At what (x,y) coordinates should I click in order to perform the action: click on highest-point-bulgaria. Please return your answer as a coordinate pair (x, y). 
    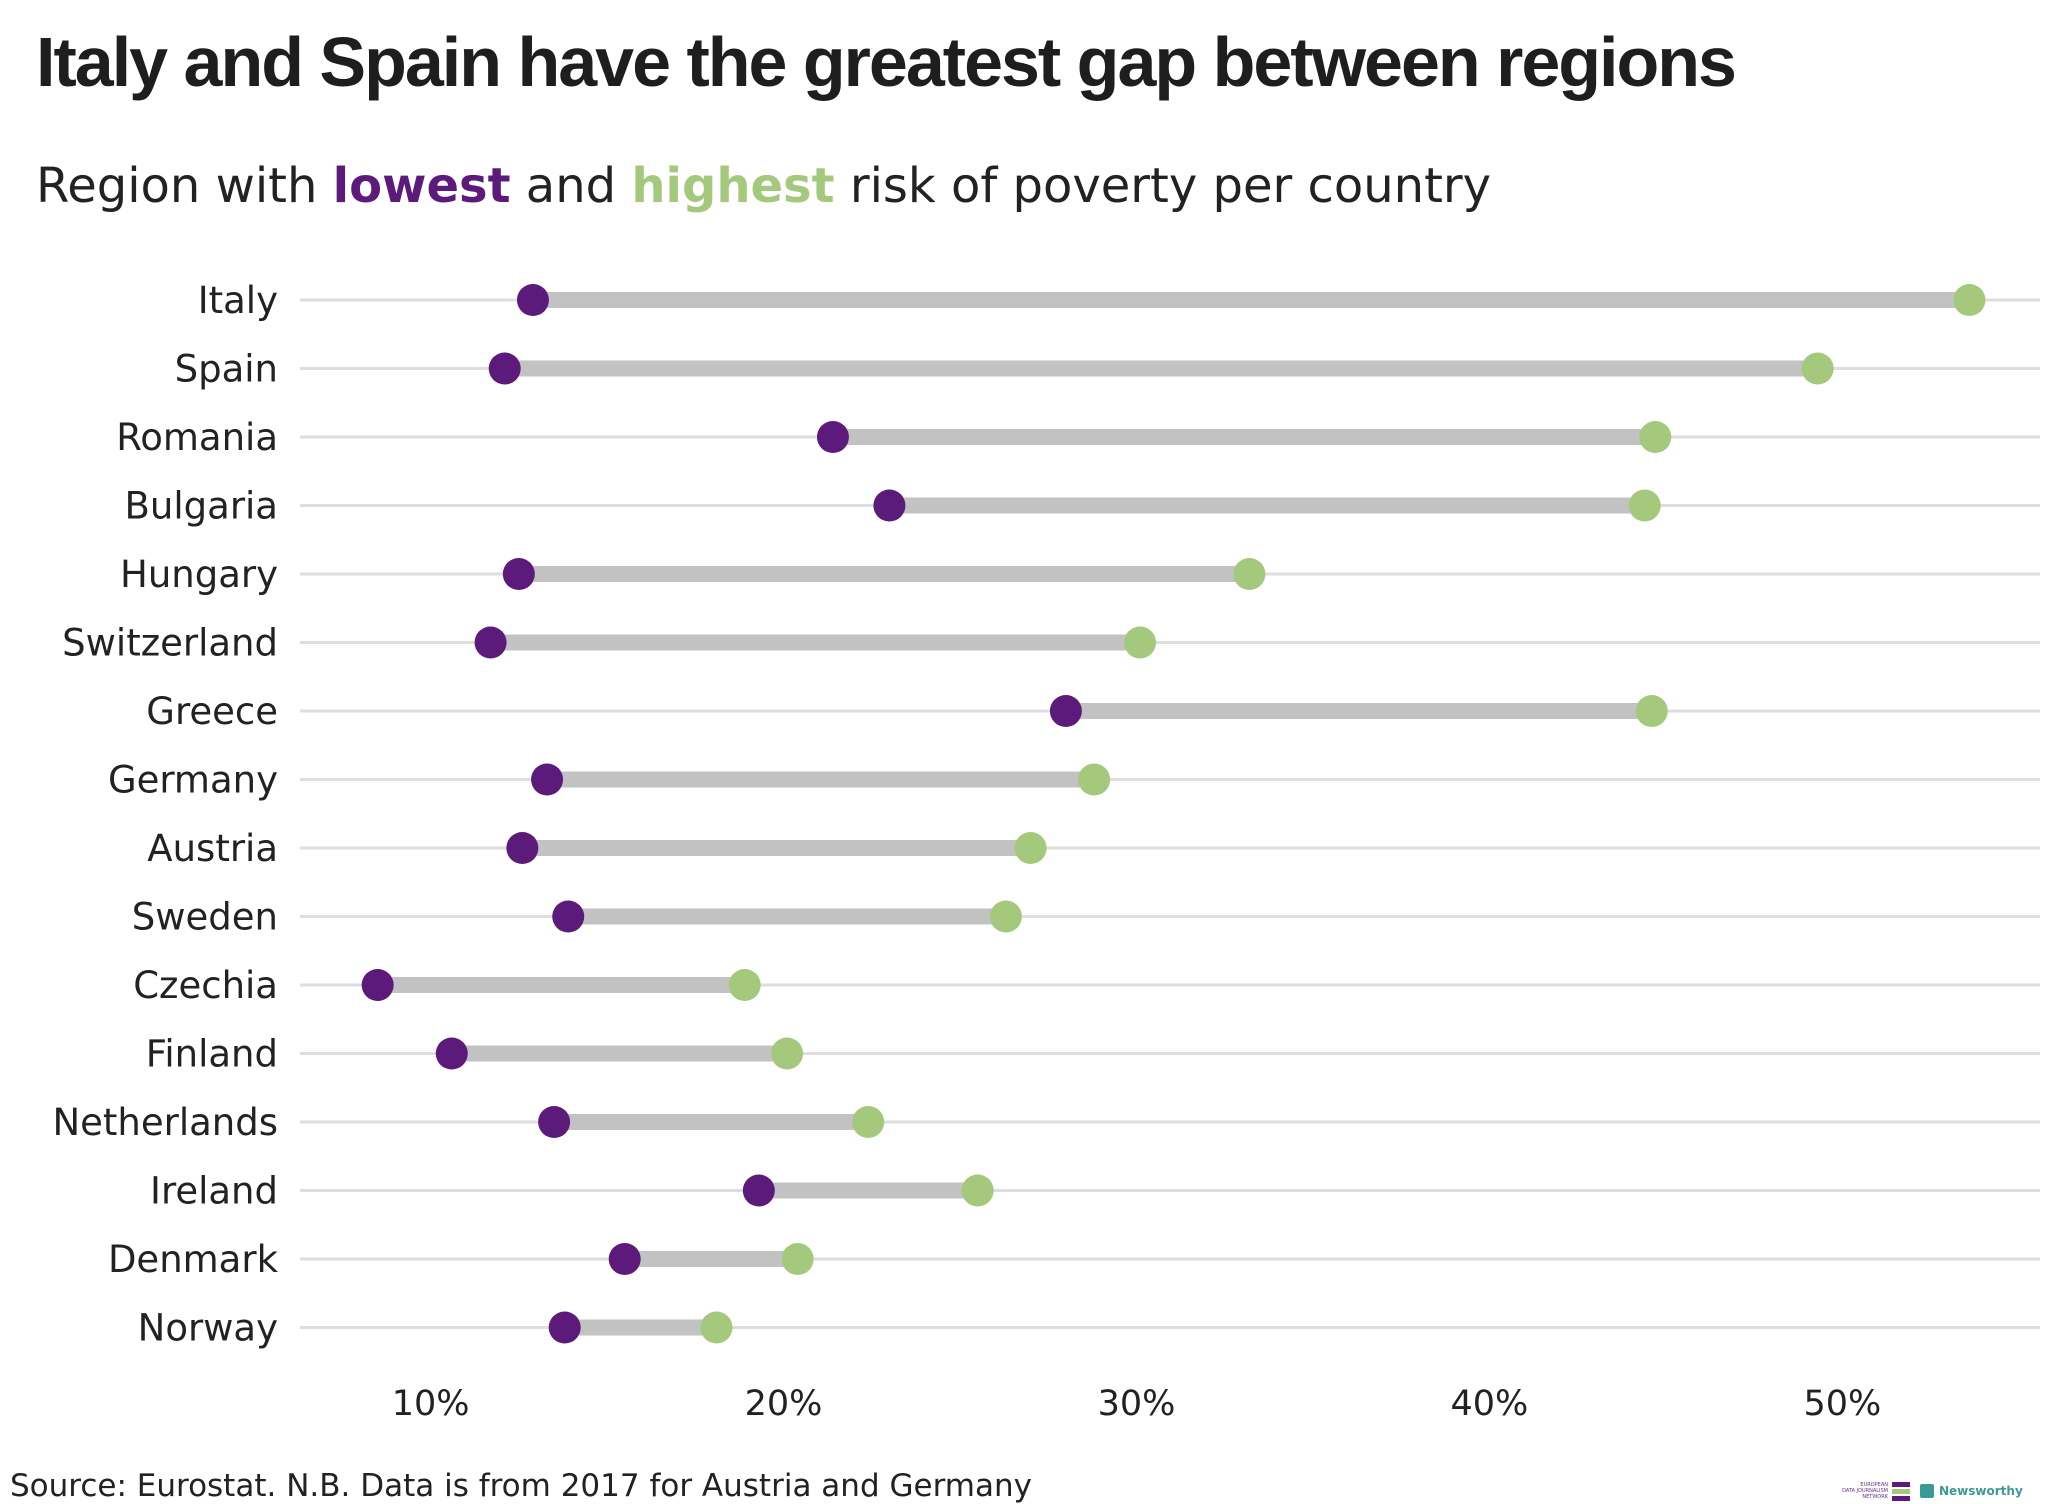
    Looking at the image, I should click on (1644, 505).